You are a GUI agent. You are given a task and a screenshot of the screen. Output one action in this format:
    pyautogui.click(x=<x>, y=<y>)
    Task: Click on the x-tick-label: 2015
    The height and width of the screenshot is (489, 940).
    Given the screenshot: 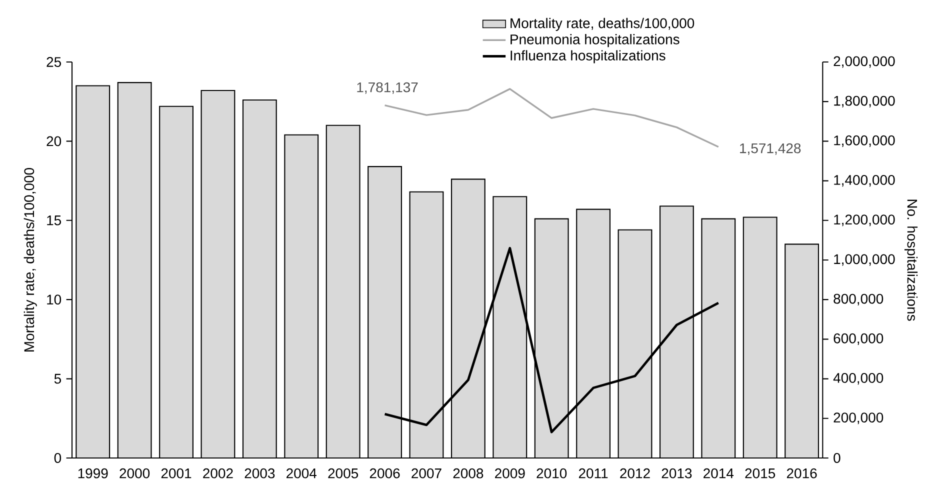 What is the action you would take?
    pyautogui.click(x=760, y=473)
    